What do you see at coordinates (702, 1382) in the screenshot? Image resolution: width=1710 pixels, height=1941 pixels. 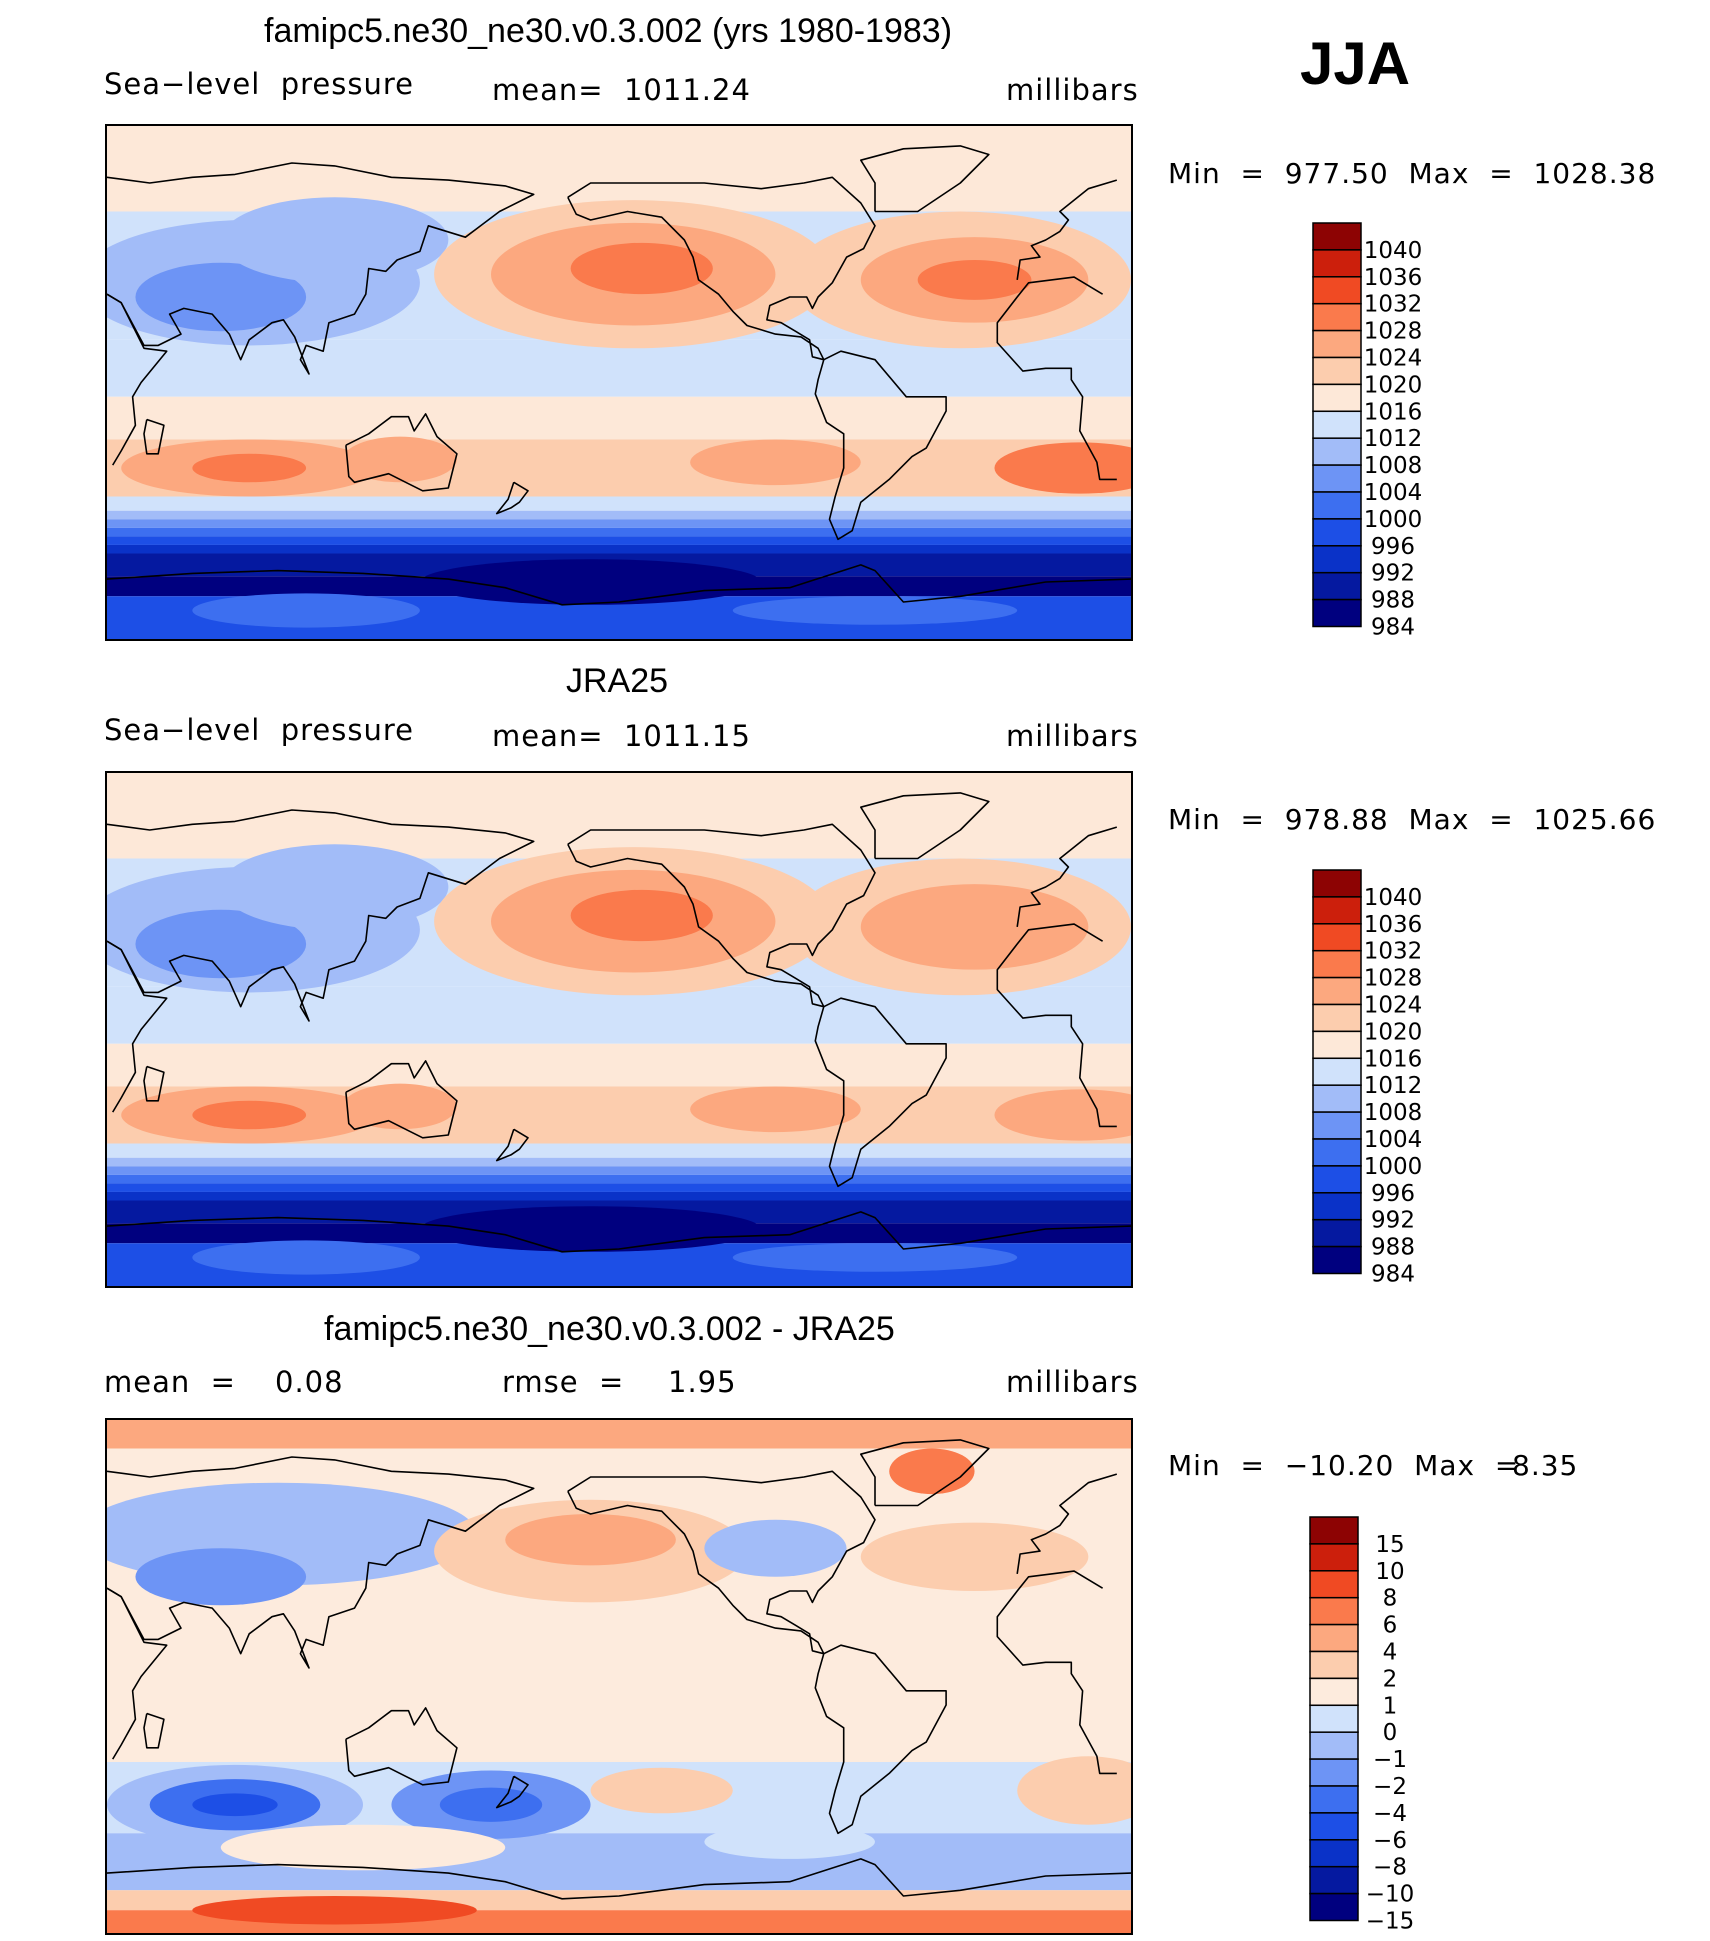 I see `panel3-rmse-value: 1.95` at bounding box center [702, 1382].